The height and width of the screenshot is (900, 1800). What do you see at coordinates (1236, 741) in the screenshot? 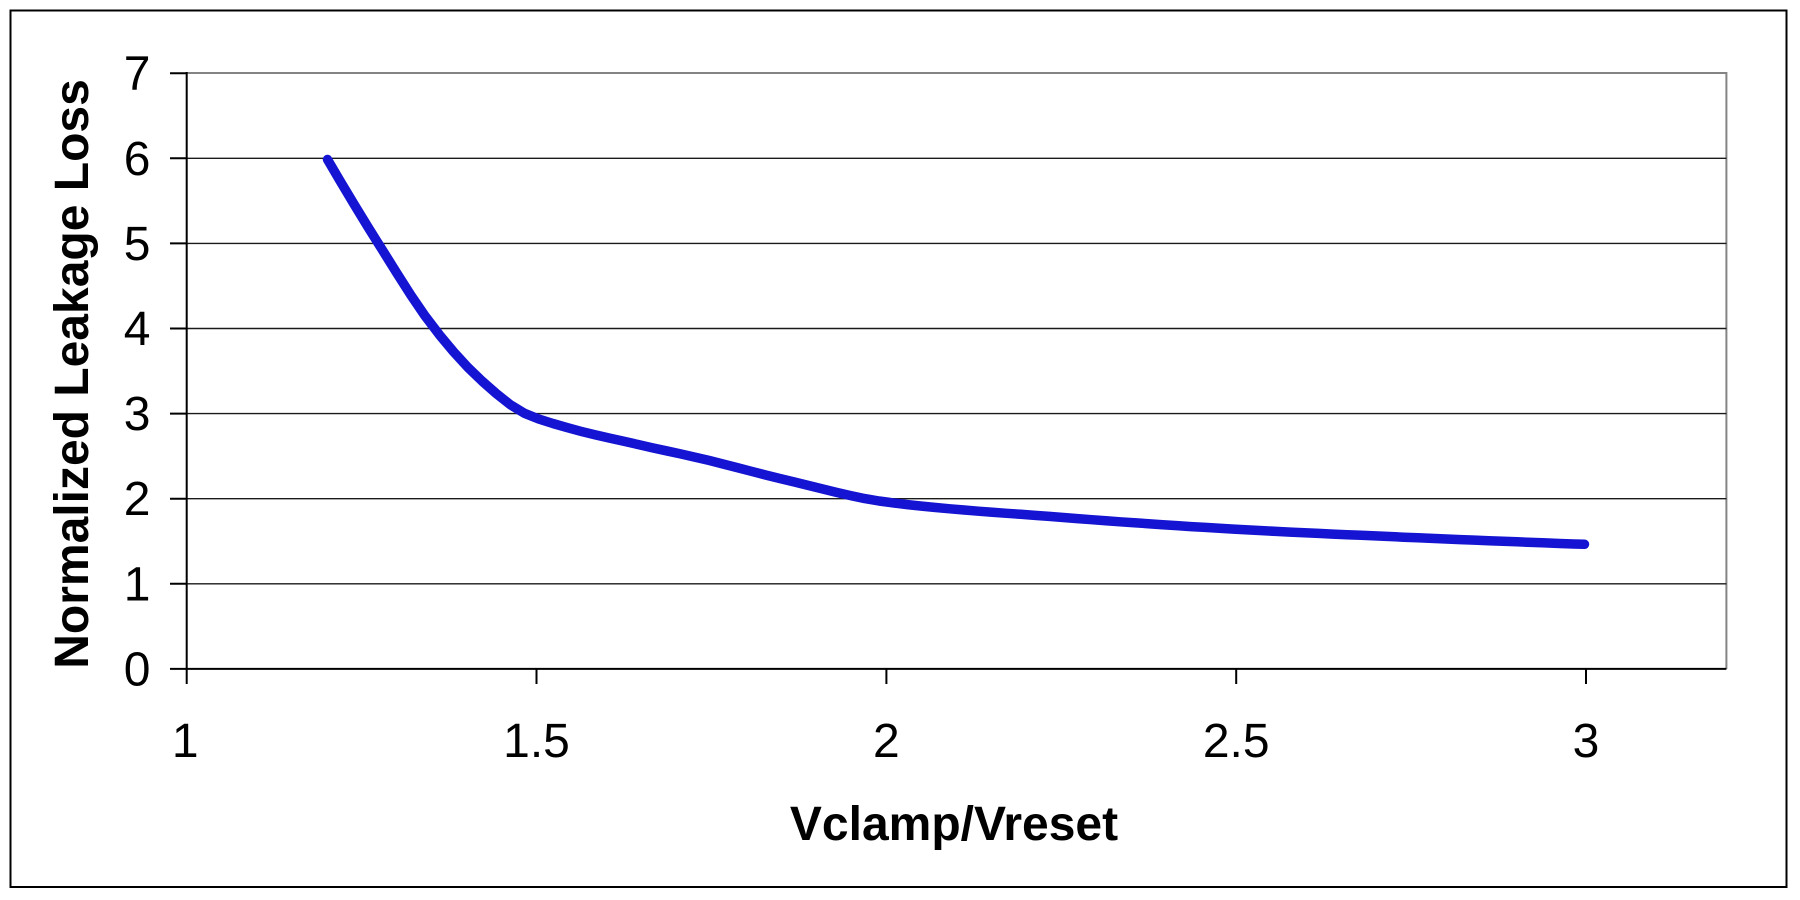
I see `svg-text: 2.5` at bounding box center [1236, 741].